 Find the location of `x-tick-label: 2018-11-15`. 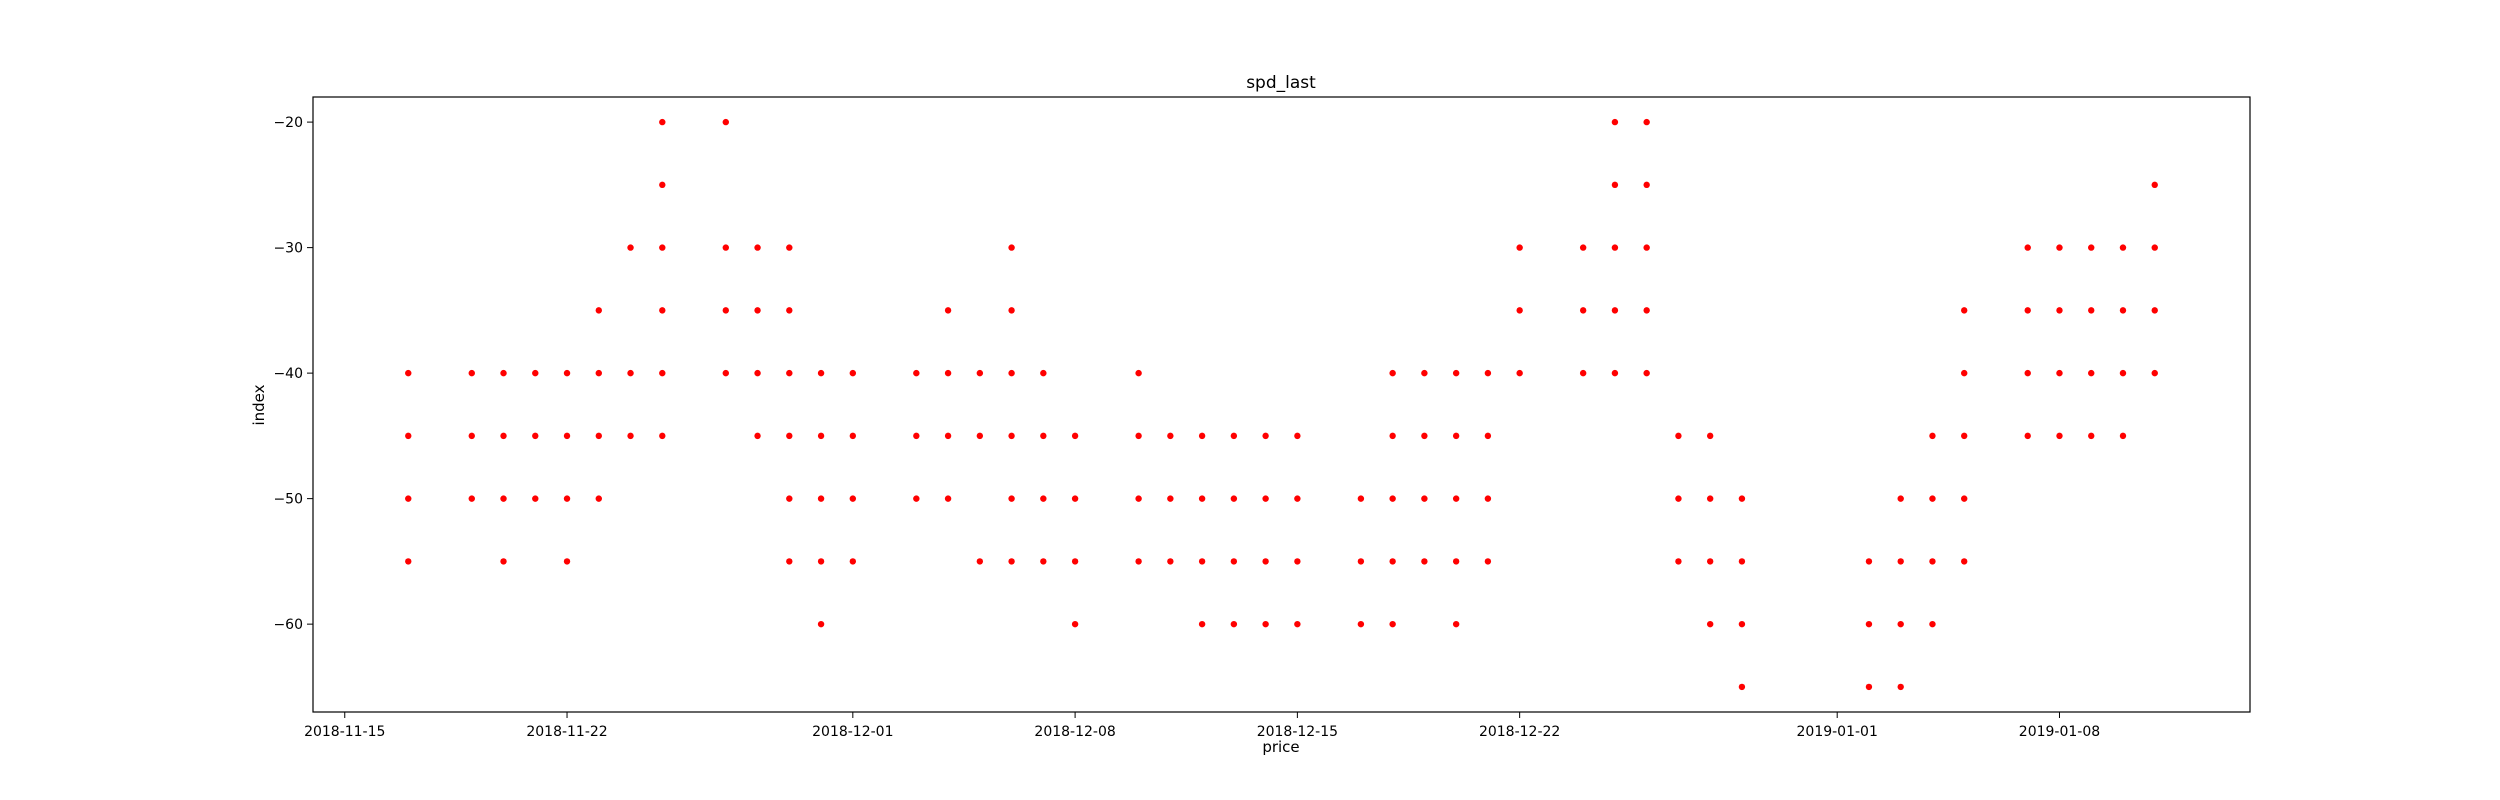

x-tick-label: 2018-11-15 is located at coordinates (344, 732).